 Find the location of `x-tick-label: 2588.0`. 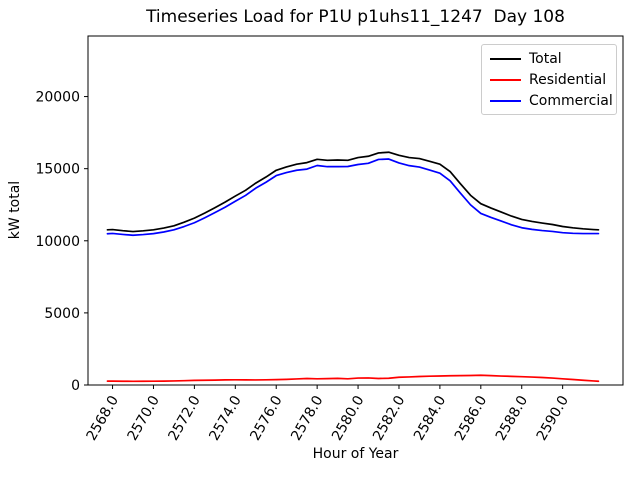

x-tick-label: 2588.0 is located at coordinates (512, 418).